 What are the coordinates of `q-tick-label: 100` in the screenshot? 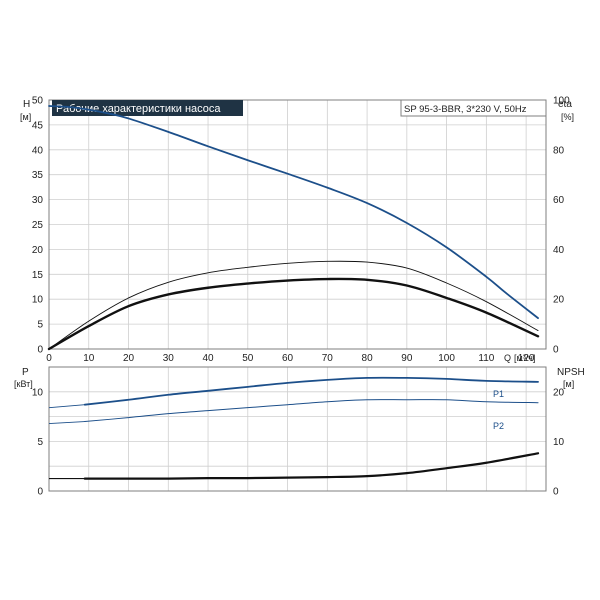 It's located at (446, 358).